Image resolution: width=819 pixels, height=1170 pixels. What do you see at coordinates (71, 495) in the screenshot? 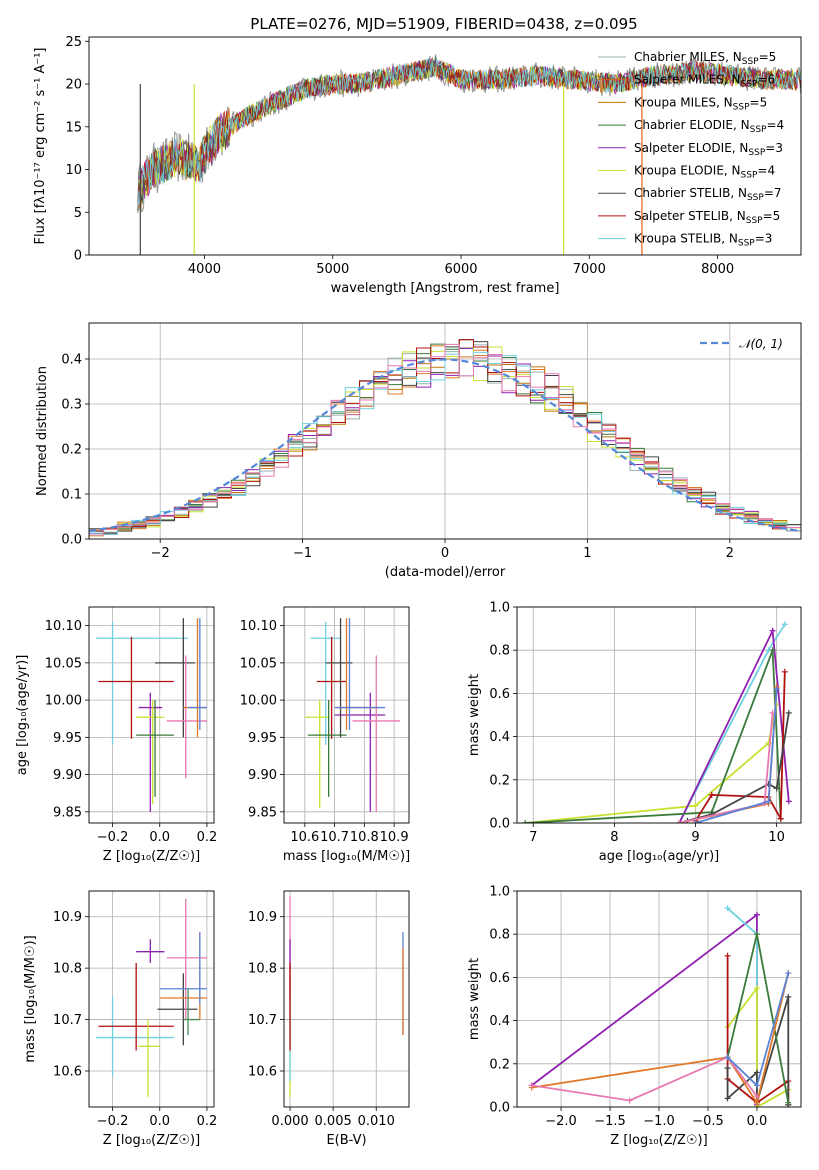
I see `residuals-ytick-label: 0.1` at bounding box center [71, 495].